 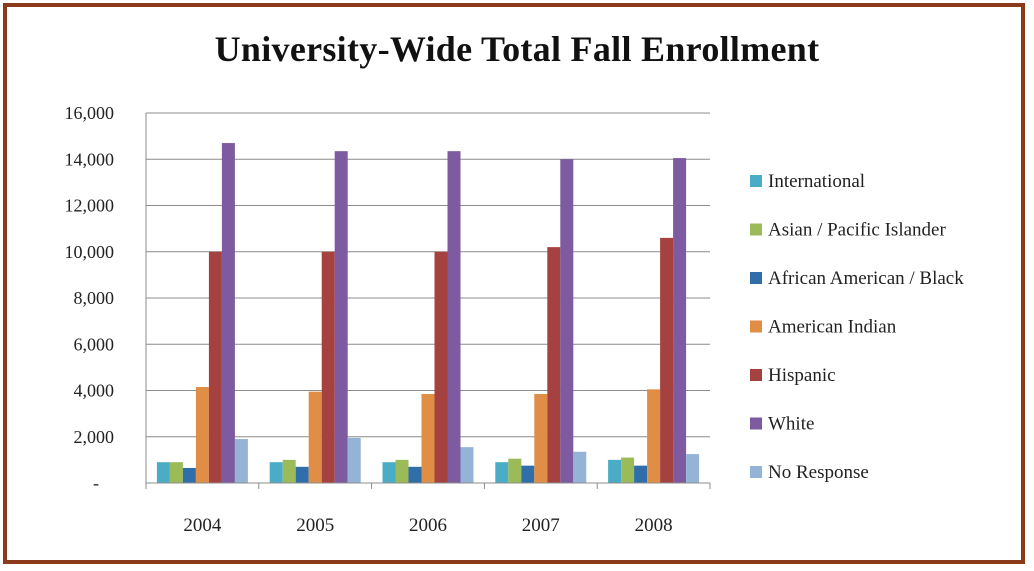 What do you see at coordinates (94, 298) in the screenshot?
I see `y-tick-label: 8,000` at bounding box center [94, 298].